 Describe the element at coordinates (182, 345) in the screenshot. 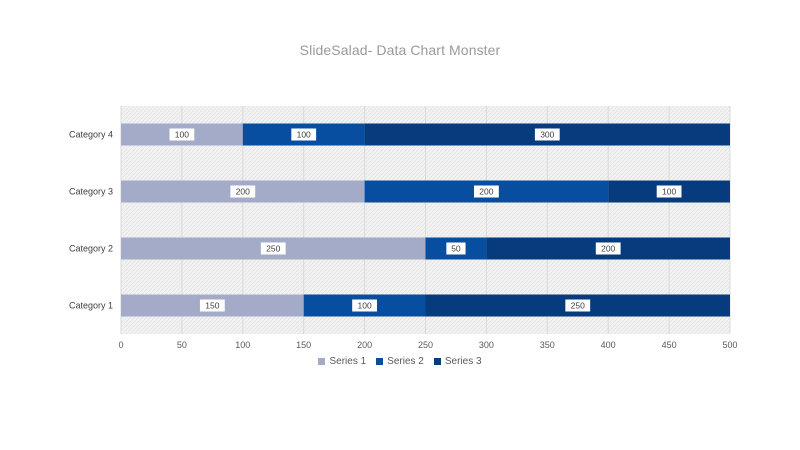

I see `x-tick-label: 50` at that location.